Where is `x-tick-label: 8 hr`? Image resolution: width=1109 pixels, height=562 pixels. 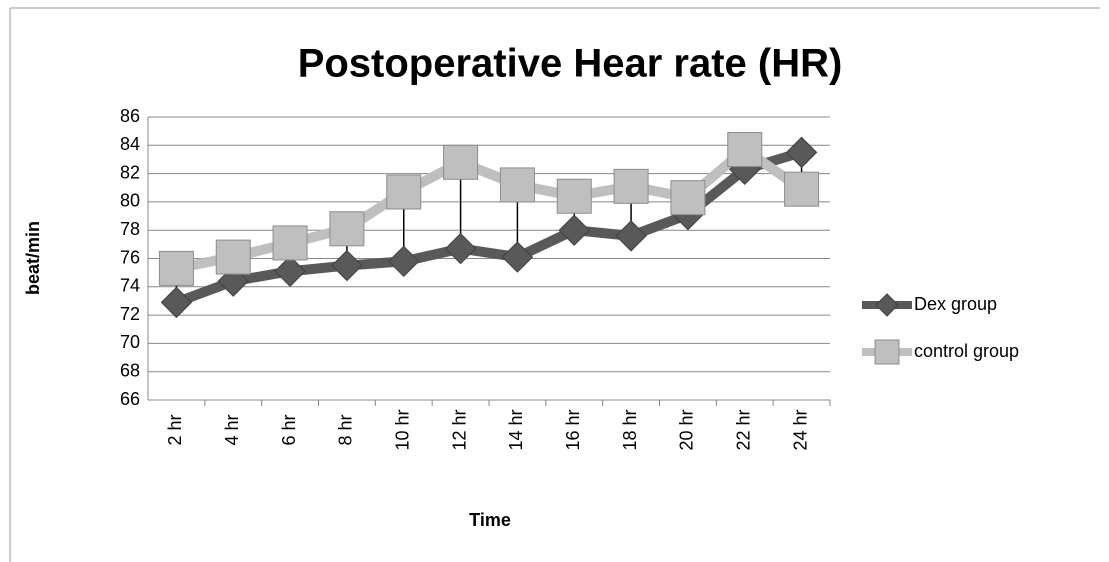 x-tick-label: 8 hr is located at coordinates (346, 429).